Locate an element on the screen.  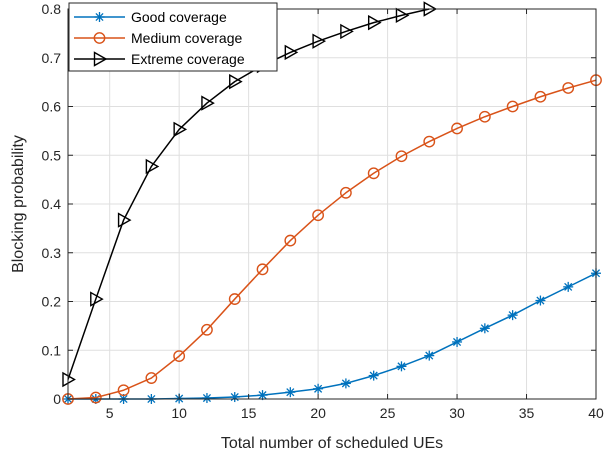
x-tick-label: 25 is located at coordinates (388, 413).